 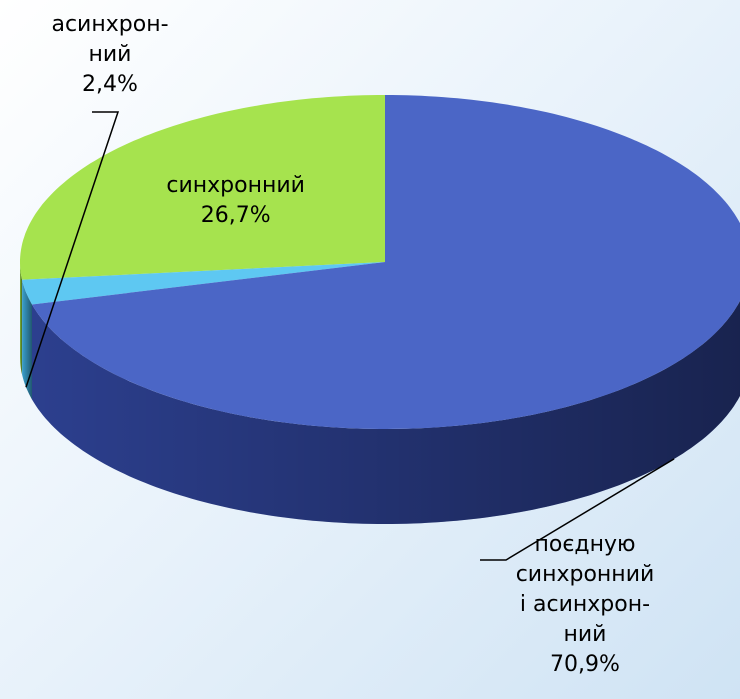 What do you see at coordinates (585, 664) in the screenshot?
I see `value-label: 70,9%` at bounding box center [585, 664].